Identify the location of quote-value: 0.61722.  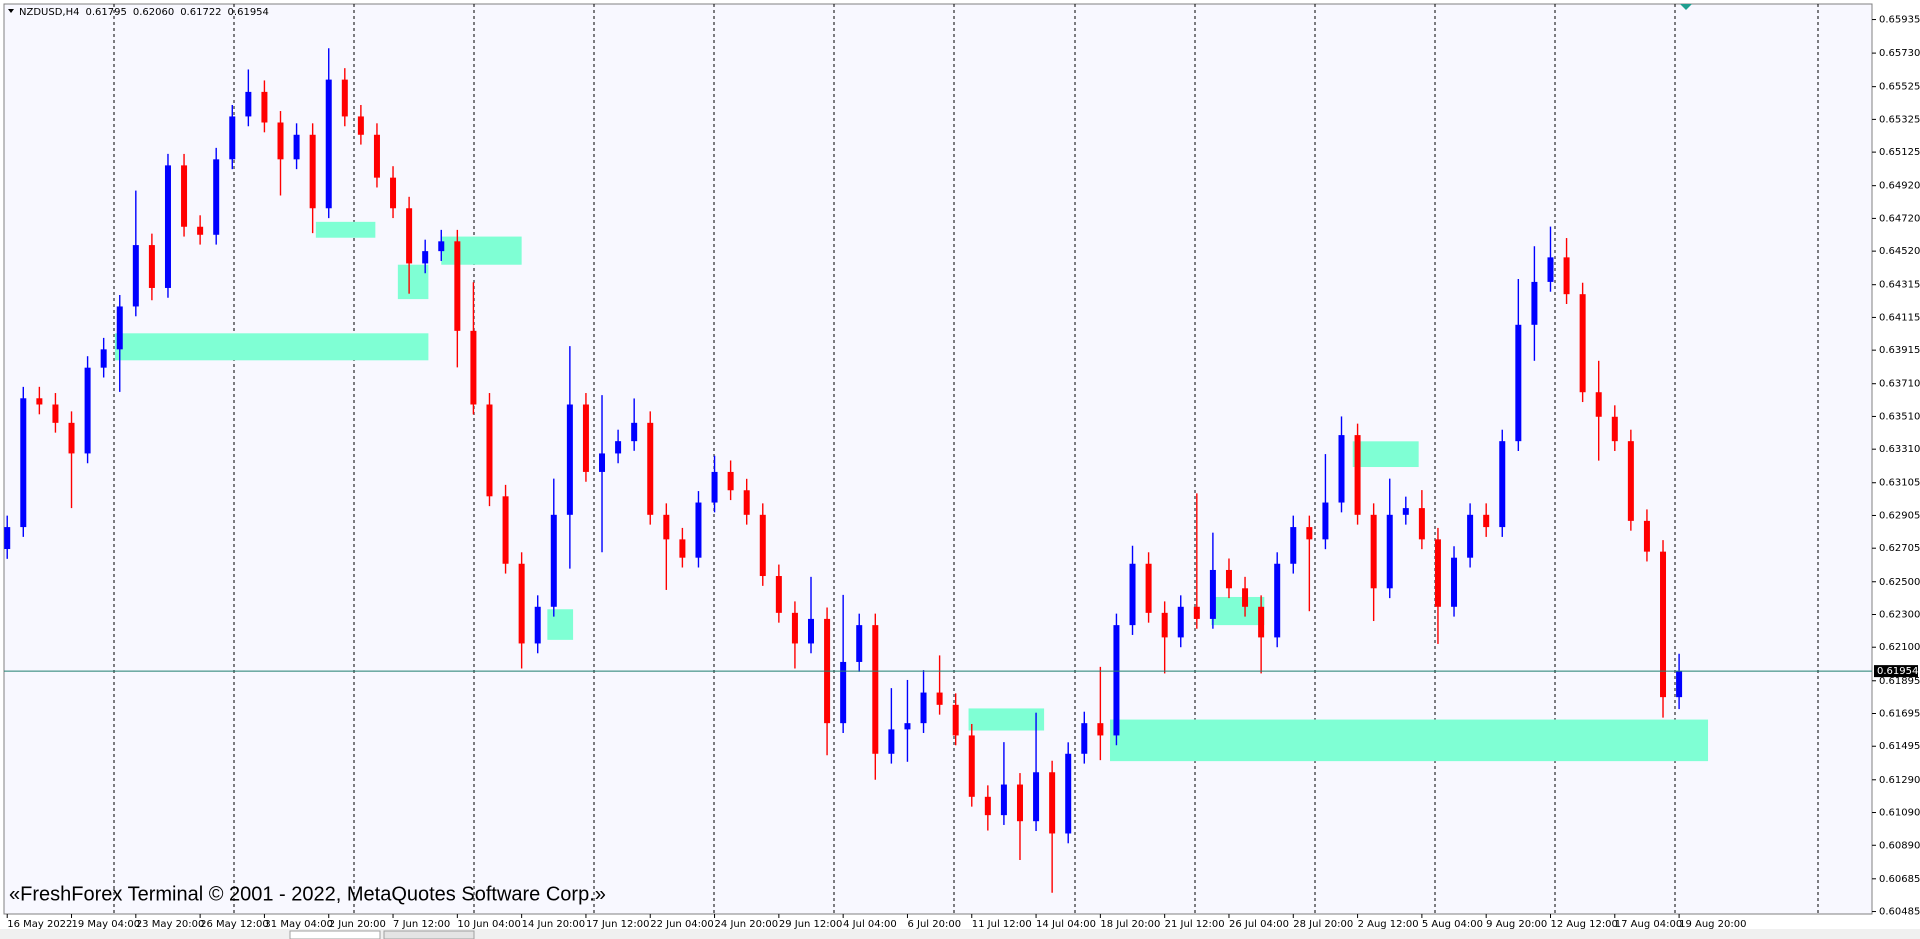
(200, 12).